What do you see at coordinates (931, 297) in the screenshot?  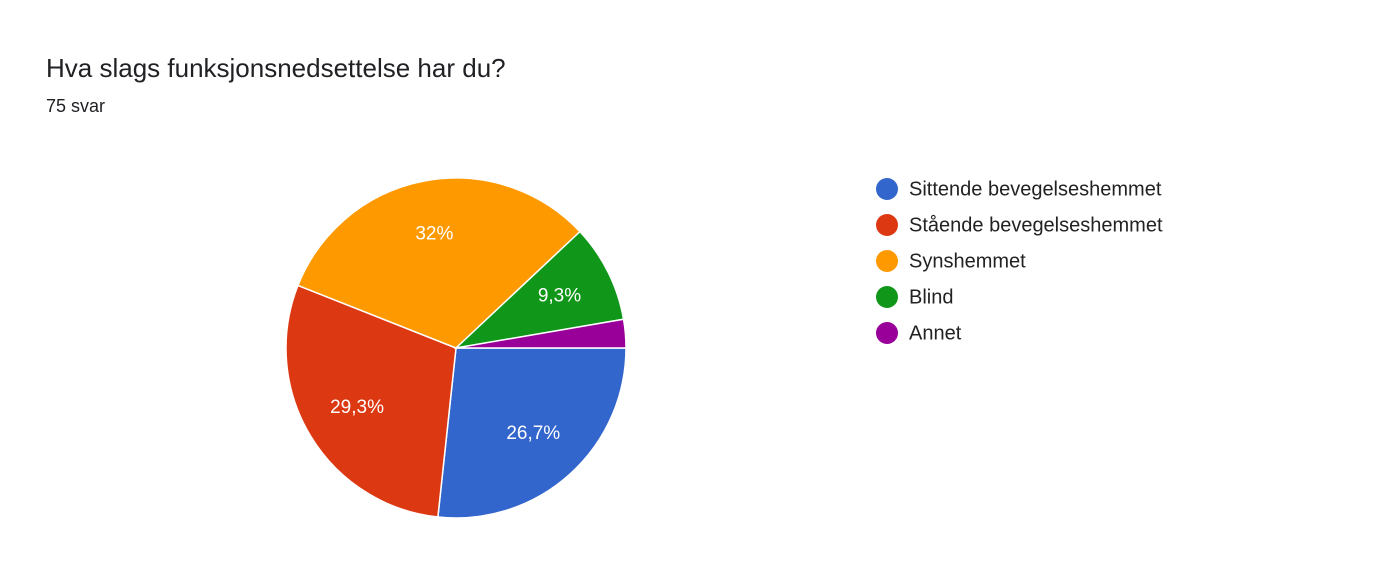 I see `legend-label: Blind` at bounding box center [931, 297].